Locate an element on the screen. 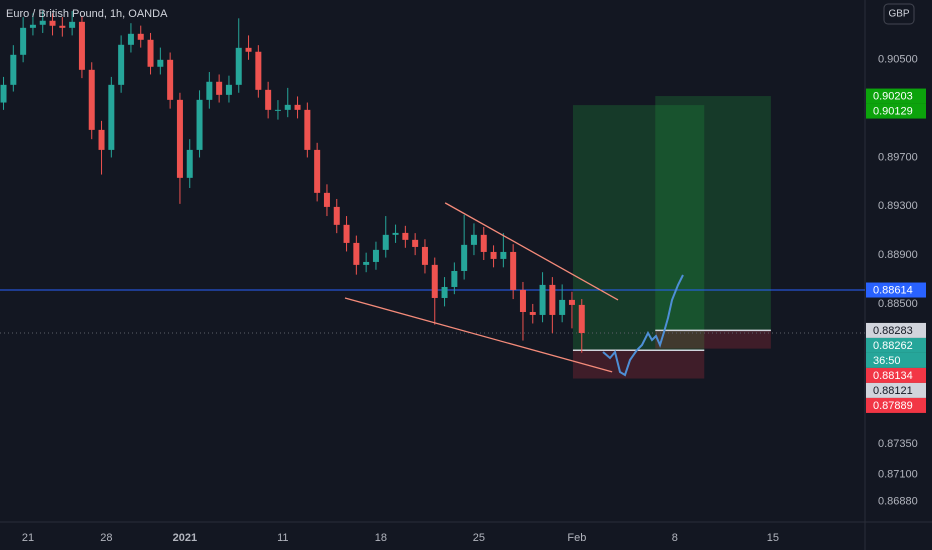  y-tick-label: 0.88900 is located at coordinates (898, 255).